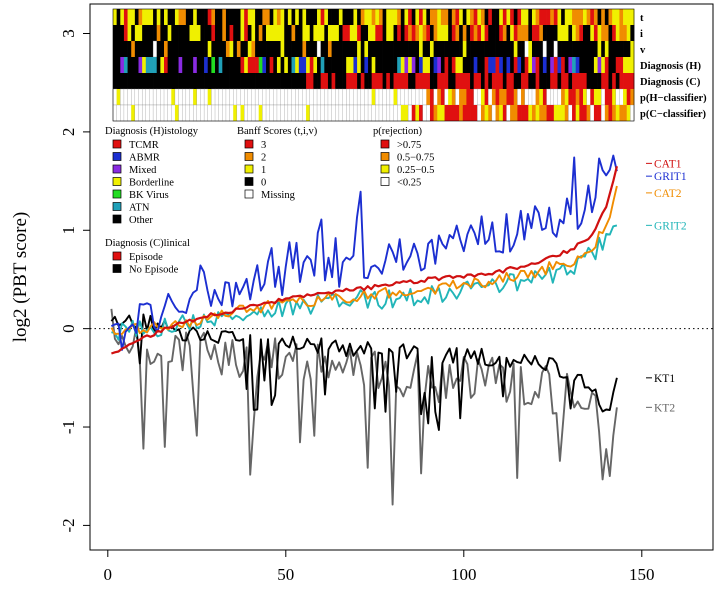 Image resolution: width=717 pixels, height=600 pixels. I want to click on legend-item-label: 3, so click(263, 145).